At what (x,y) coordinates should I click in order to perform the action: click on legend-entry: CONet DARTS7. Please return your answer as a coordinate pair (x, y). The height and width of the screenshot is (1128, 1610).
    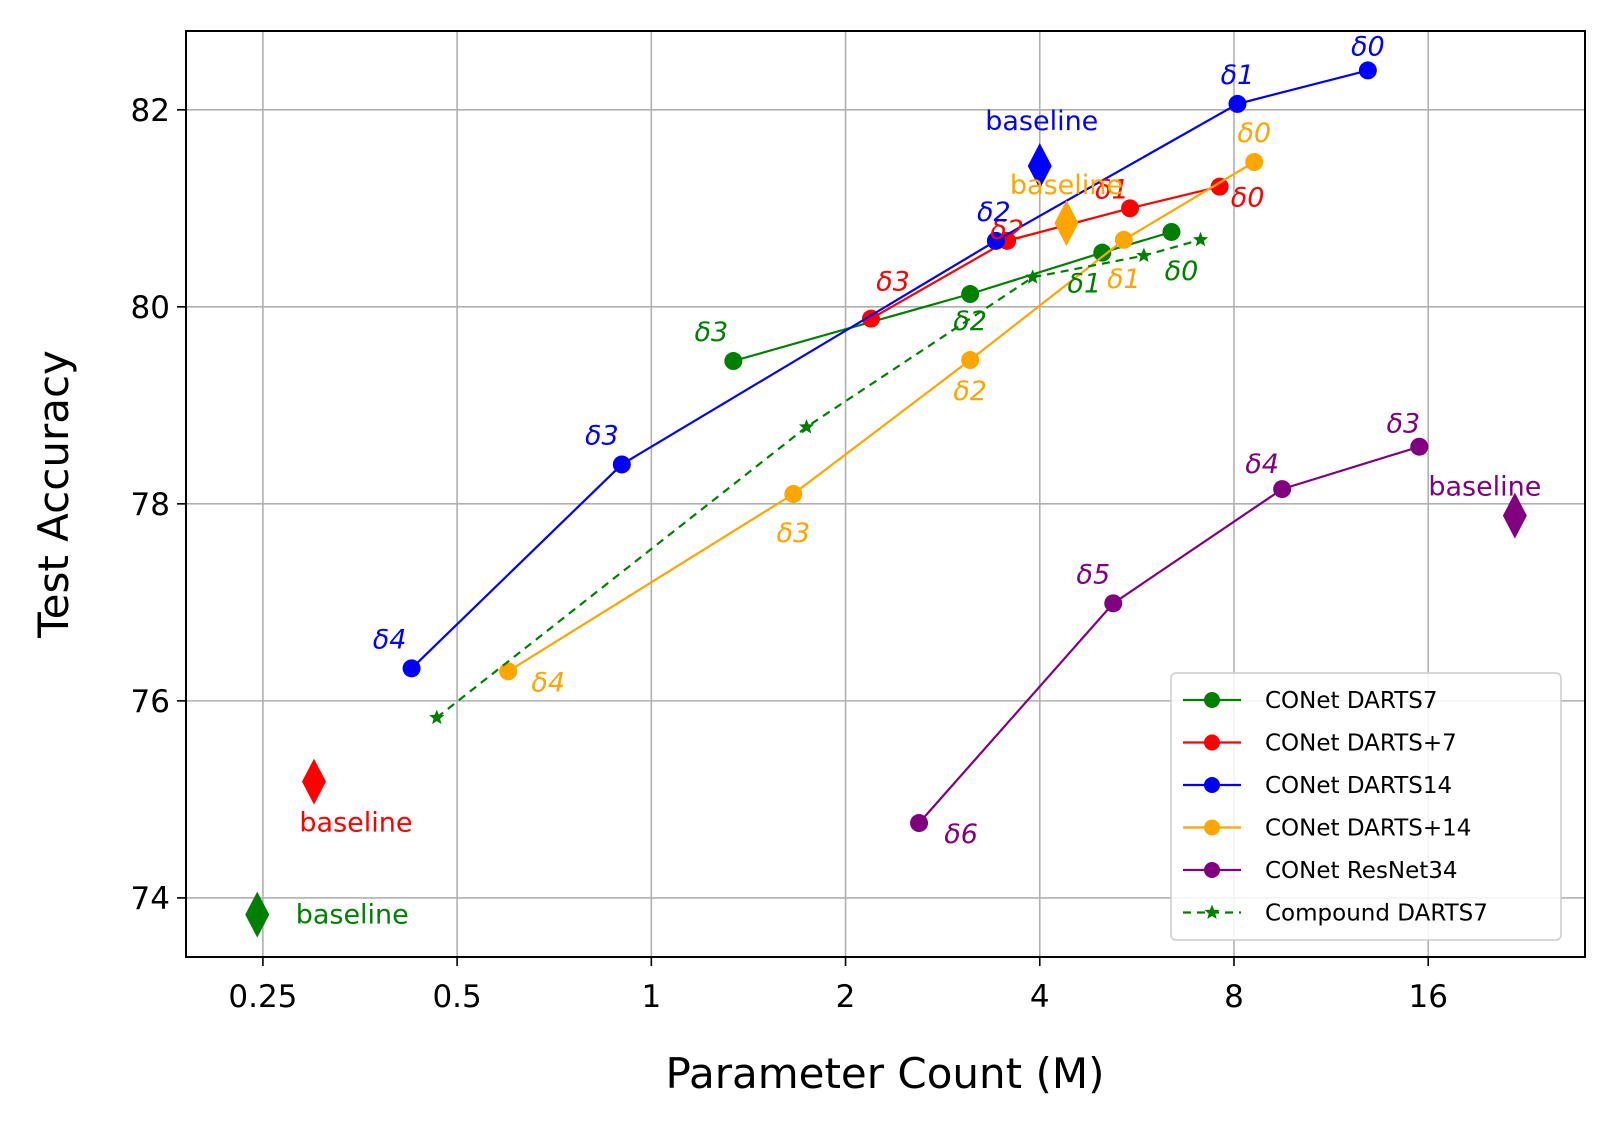
    Looking at the image, I should click on (1351, 701).